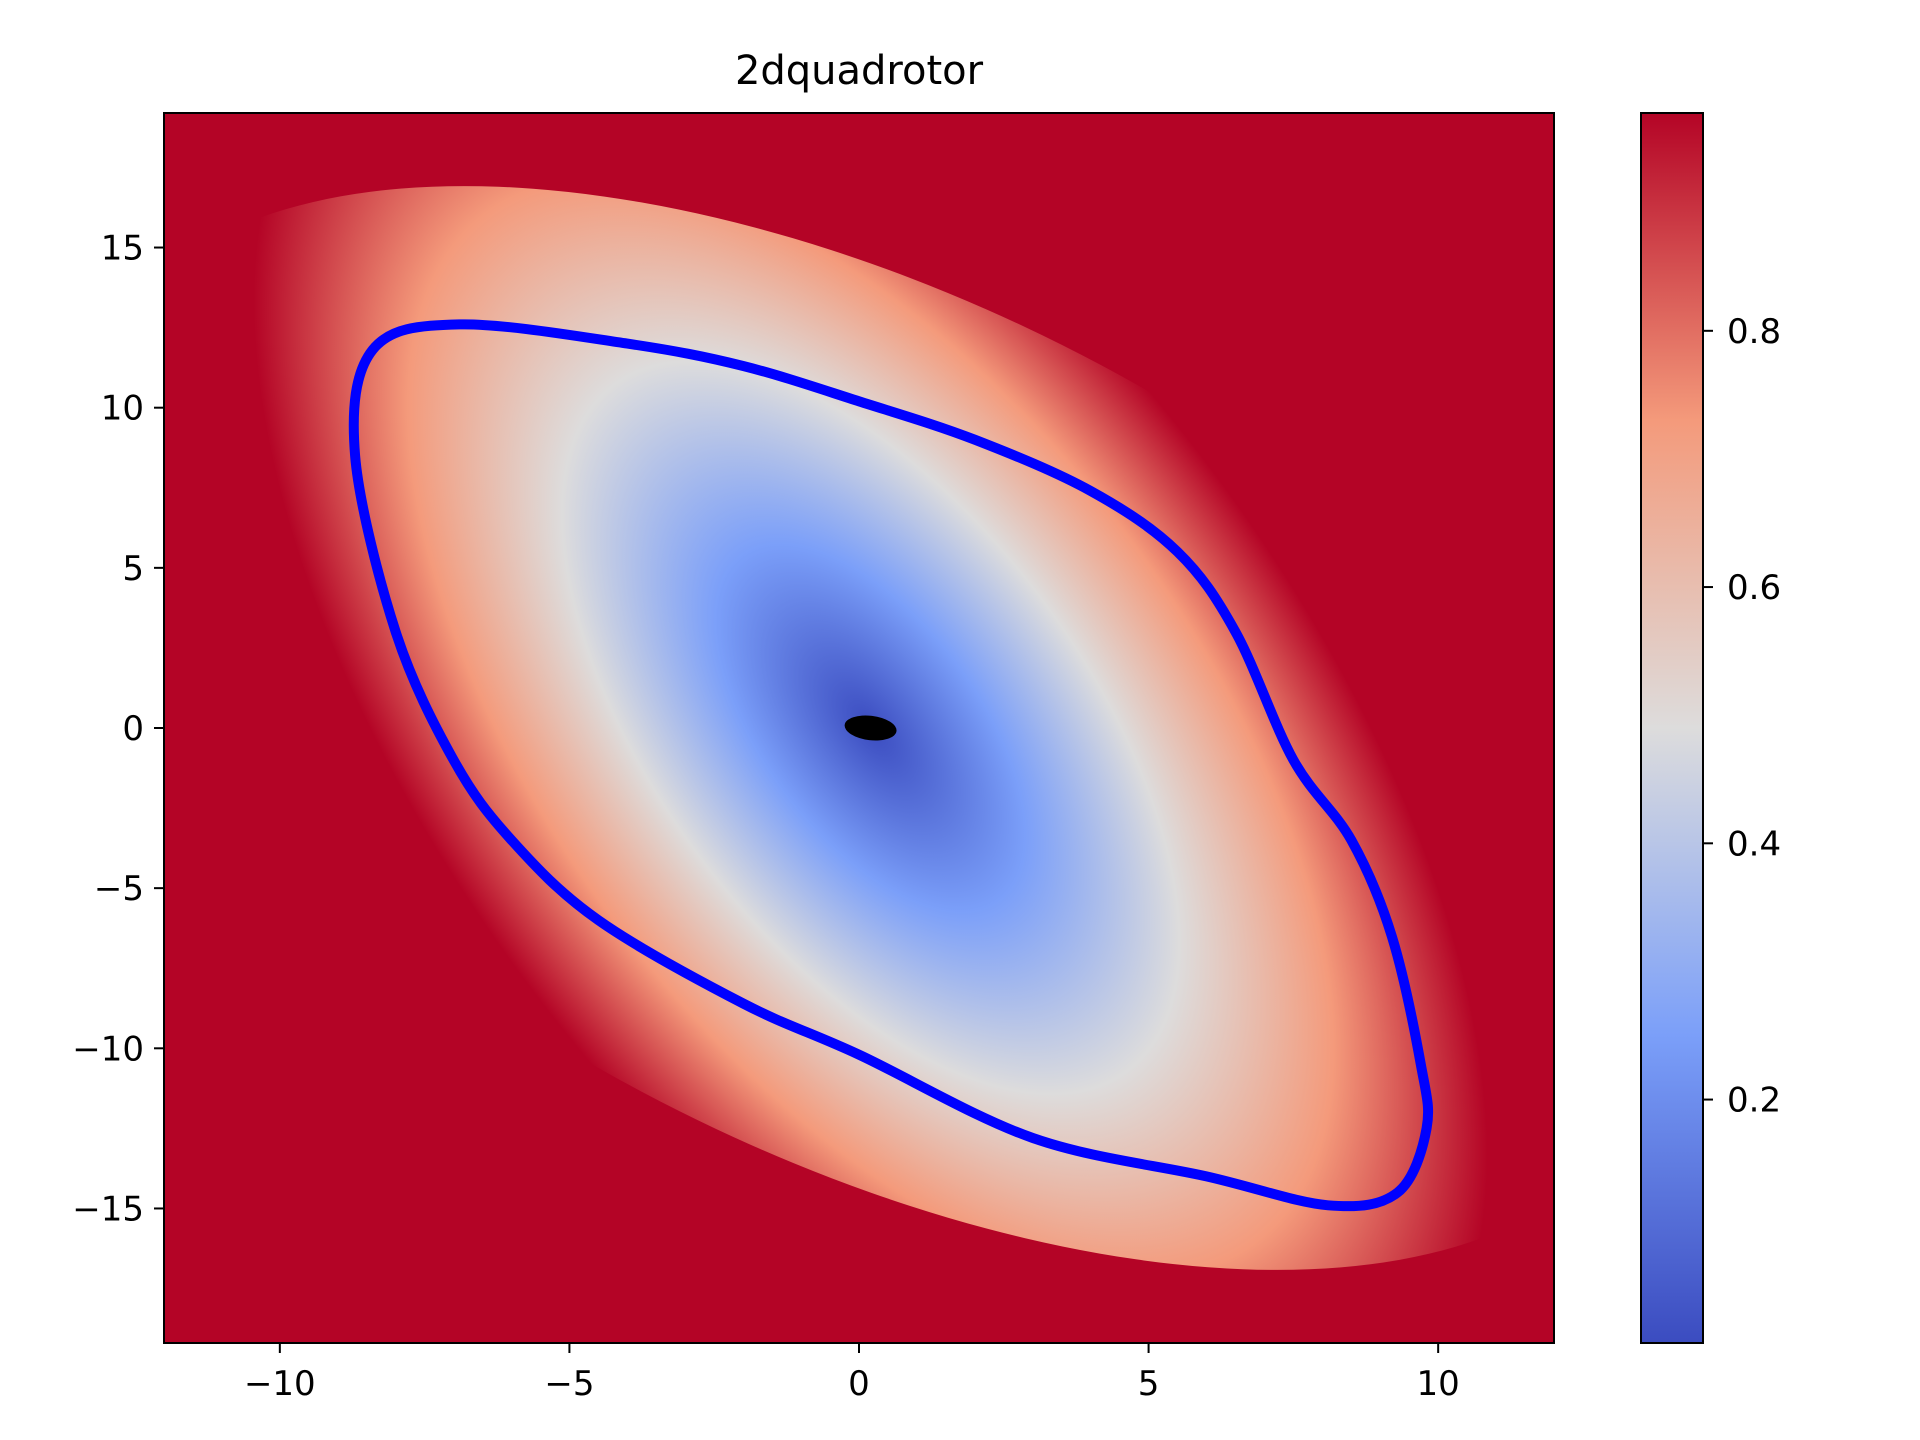  What do you see at coordinates (1754, 588) in the screenshot?
I see `colorbar-tick-label: 0.6` at bounding box center [1754, 588].